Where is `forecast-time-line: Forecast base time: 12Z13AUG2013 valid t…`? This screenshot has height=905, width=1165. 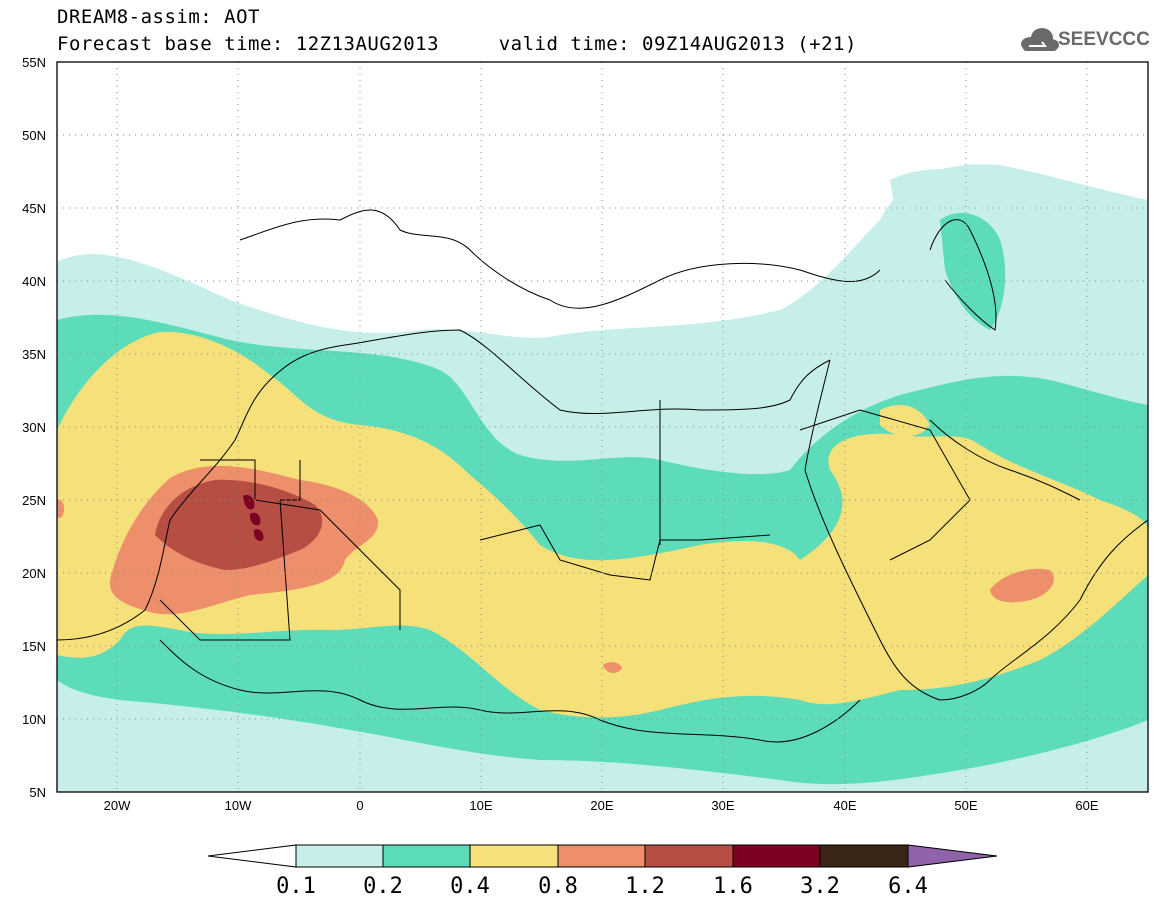
forecast-time-line: Forecast base time: 12Z13AUG2013 valid t… is located at coordinates (457, 44).